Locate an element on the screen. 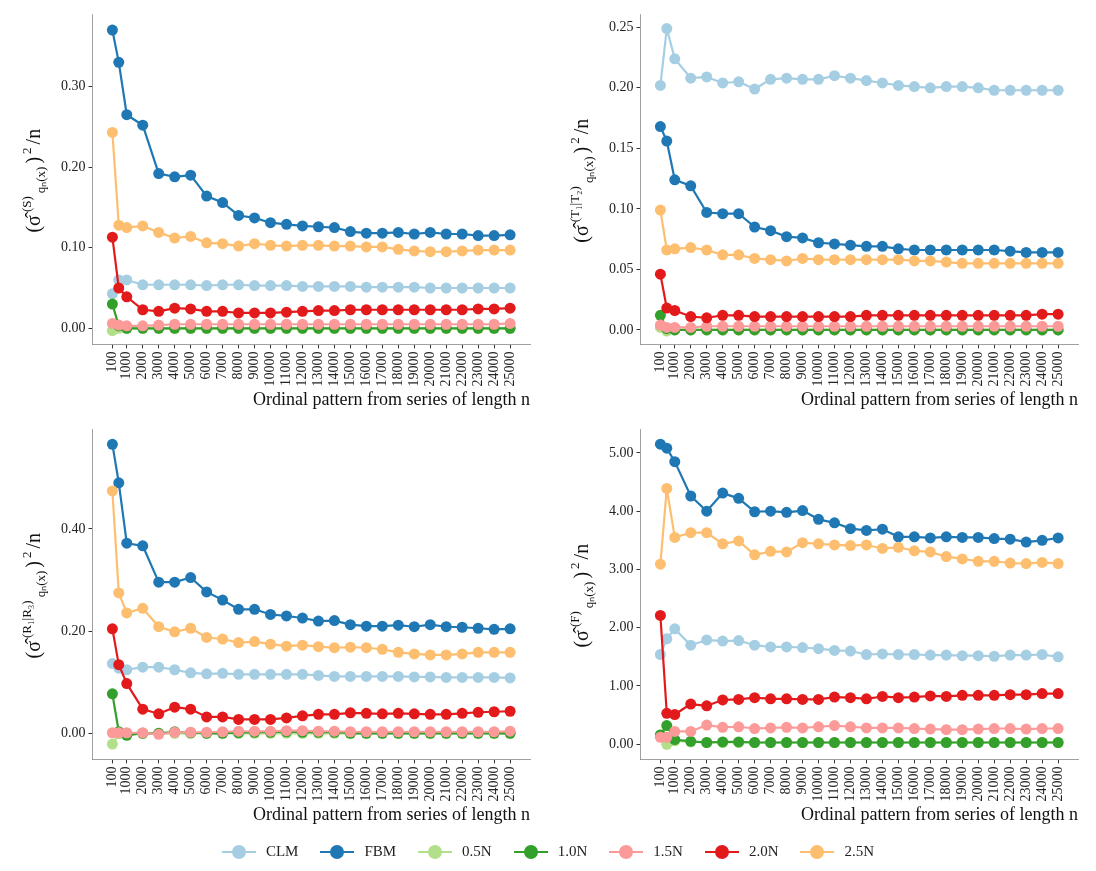 This screenshot has width=1096, height=871. legend-label: CLM is located at coordinates (282, 851).